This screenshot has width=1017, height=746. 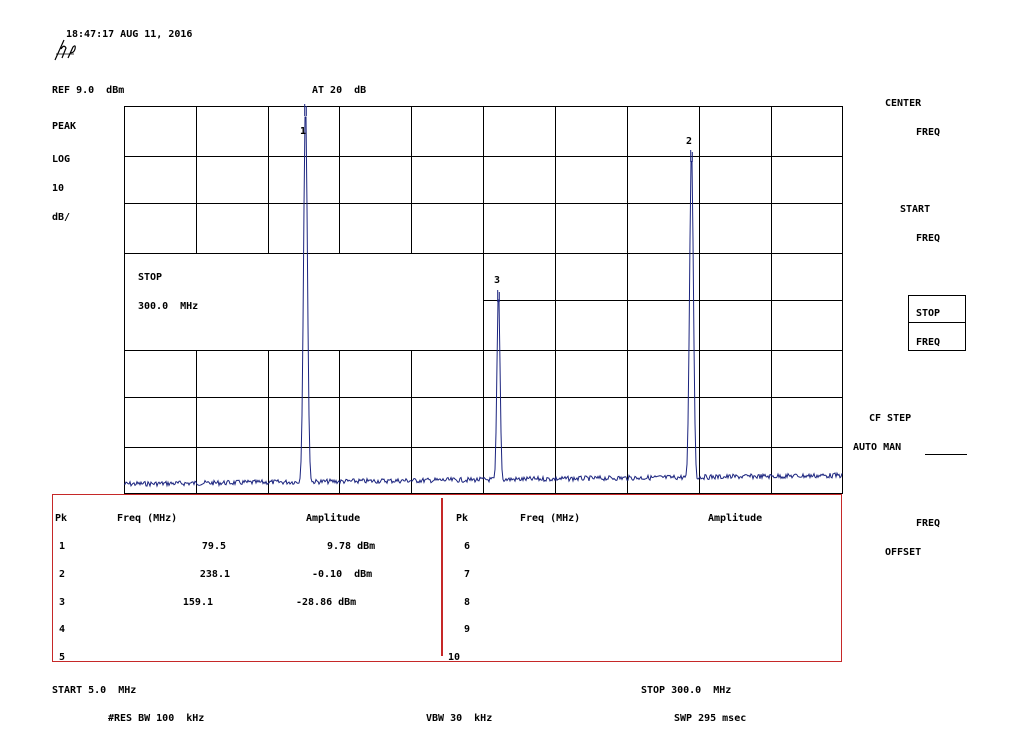 I want to click on peak-table-header-freq-right: Freq (MHz), so click(x=550, y=518).